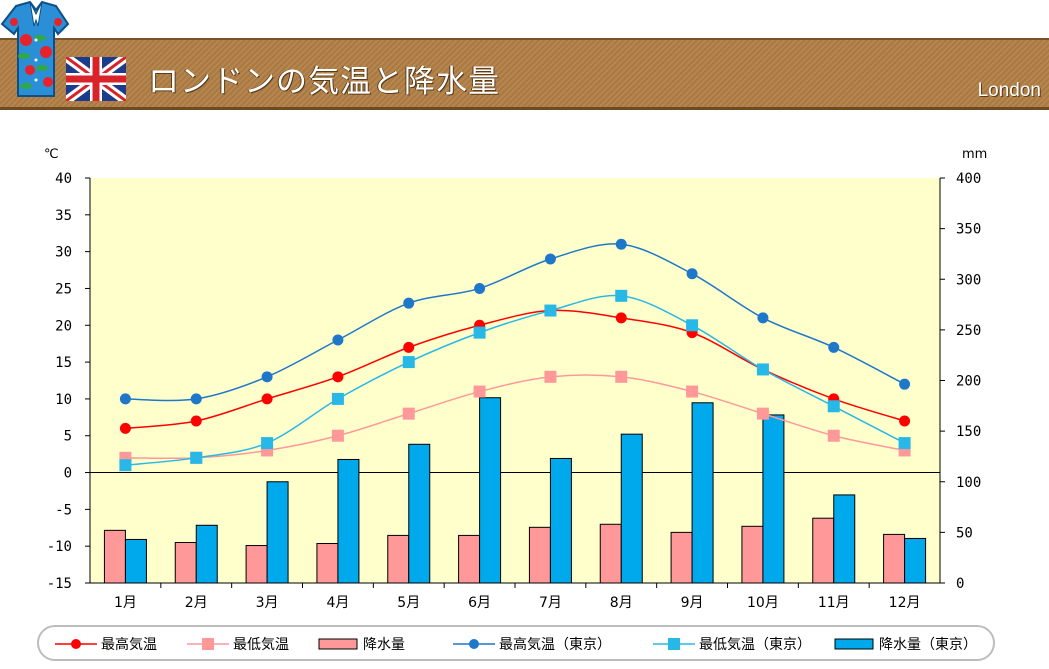 The width and height of the screenshot is (1049, 669). I want to click on chart-legend: 最高気温 最低気温 降水量 最高気温（東京） 最低気温（東京） 降水量（東京）, so click(516, 643).